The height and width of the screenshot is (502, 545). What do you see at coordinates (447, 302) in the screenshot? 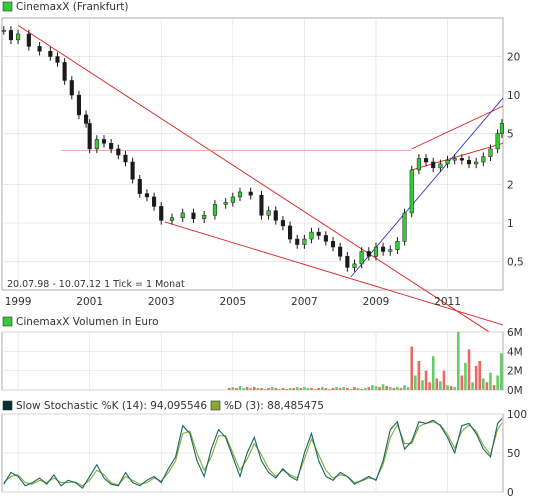
I see `x-tick-label: 2011` at bounding box center [447, 302].